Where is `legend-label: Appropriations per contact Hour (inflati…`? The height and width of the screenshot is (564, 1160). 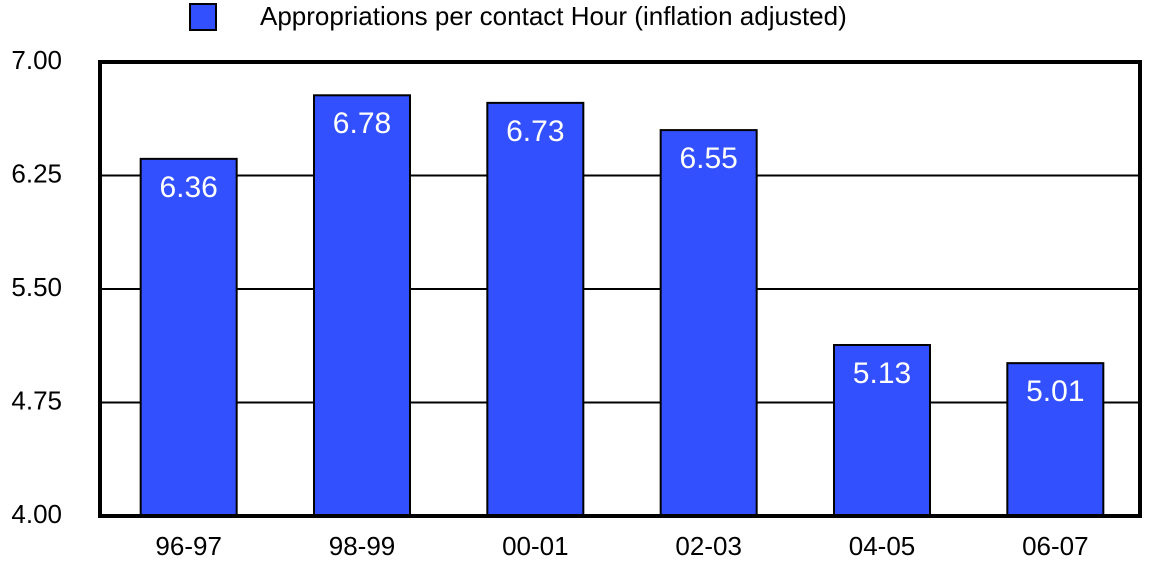 legend-label: Appropriations per contact Hour (inflati… is located at coordinates (553, 16).